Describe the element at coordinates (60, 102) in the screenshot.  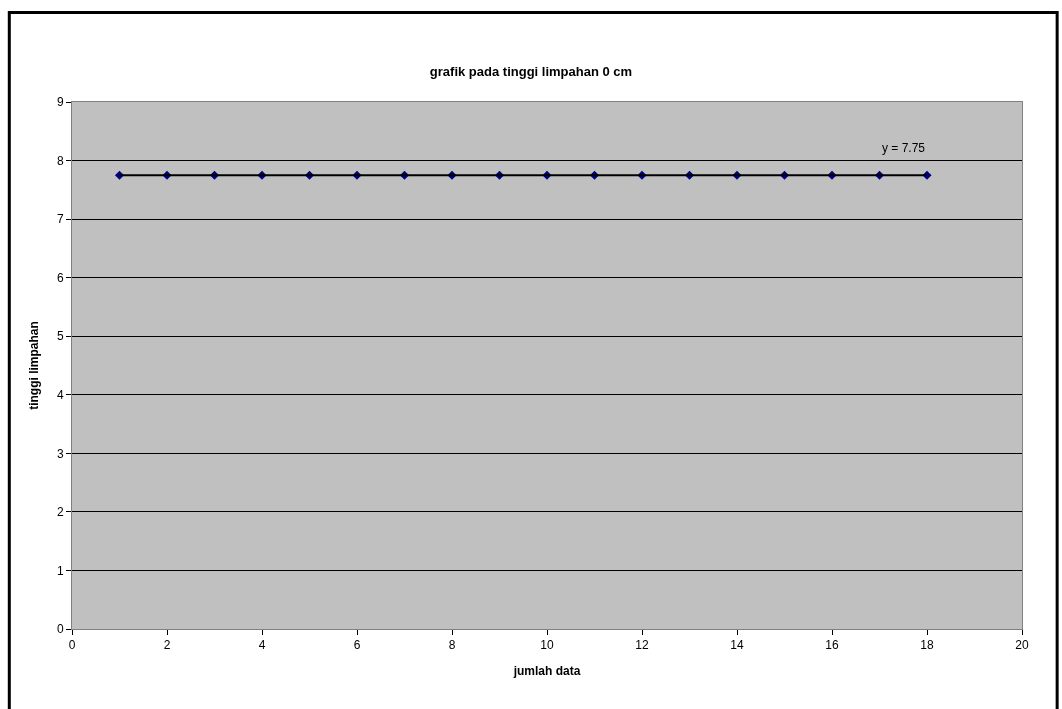
I see `y-tick-label: 9` at that location.